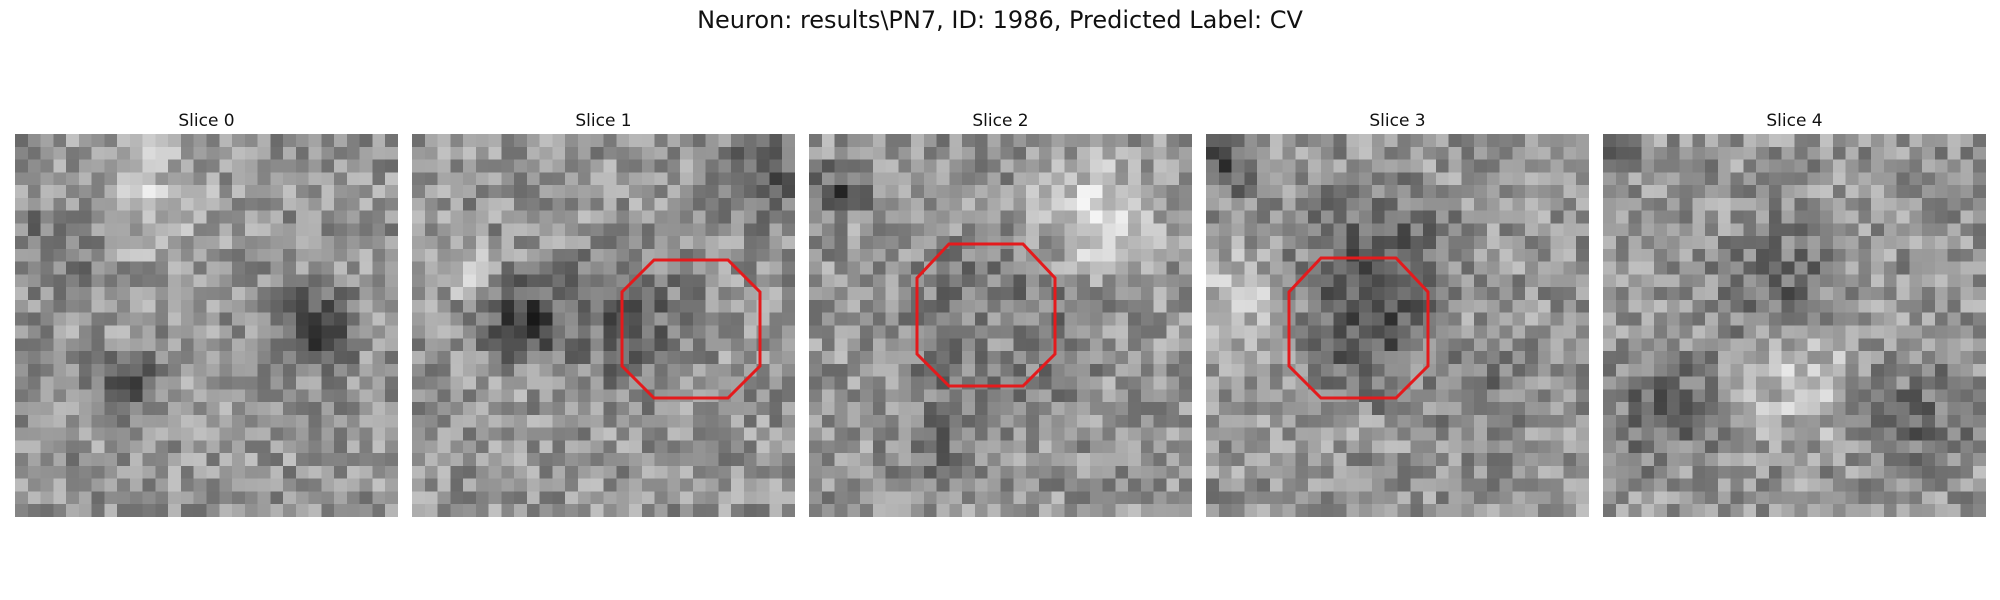  Describe the element at coordinates (603, 121) in the screenshot. I see `slice-title: Slice 1` at that location.